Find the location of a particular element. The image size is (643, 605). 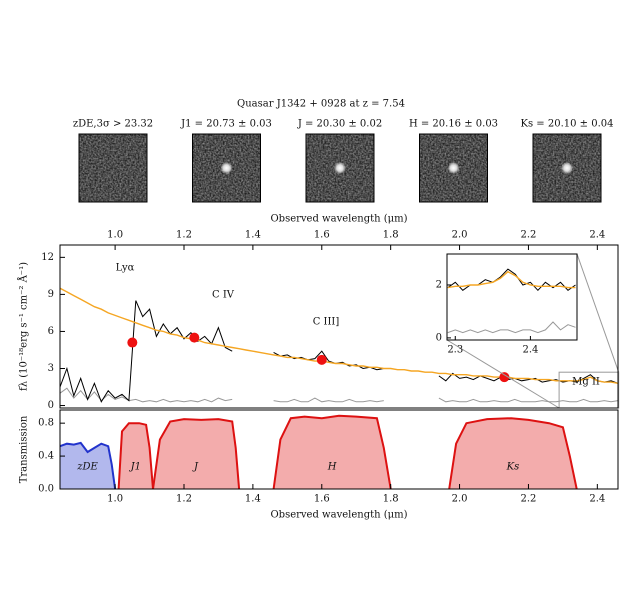

y-tick-label: 3 is located at coordinates (51, 368).